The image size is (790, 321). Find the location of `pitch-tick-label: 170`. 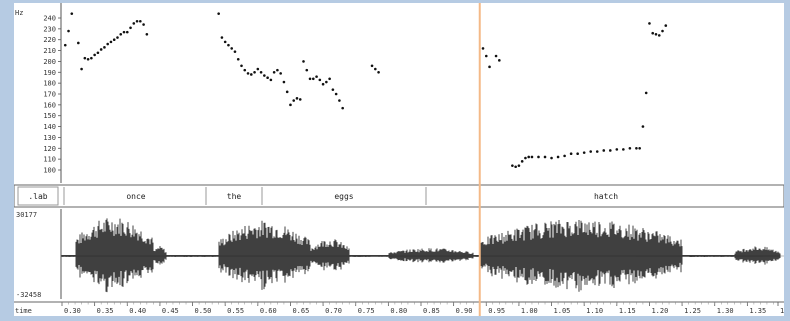

pitch-tick-label: 170 is located at coordinates (49, 95).